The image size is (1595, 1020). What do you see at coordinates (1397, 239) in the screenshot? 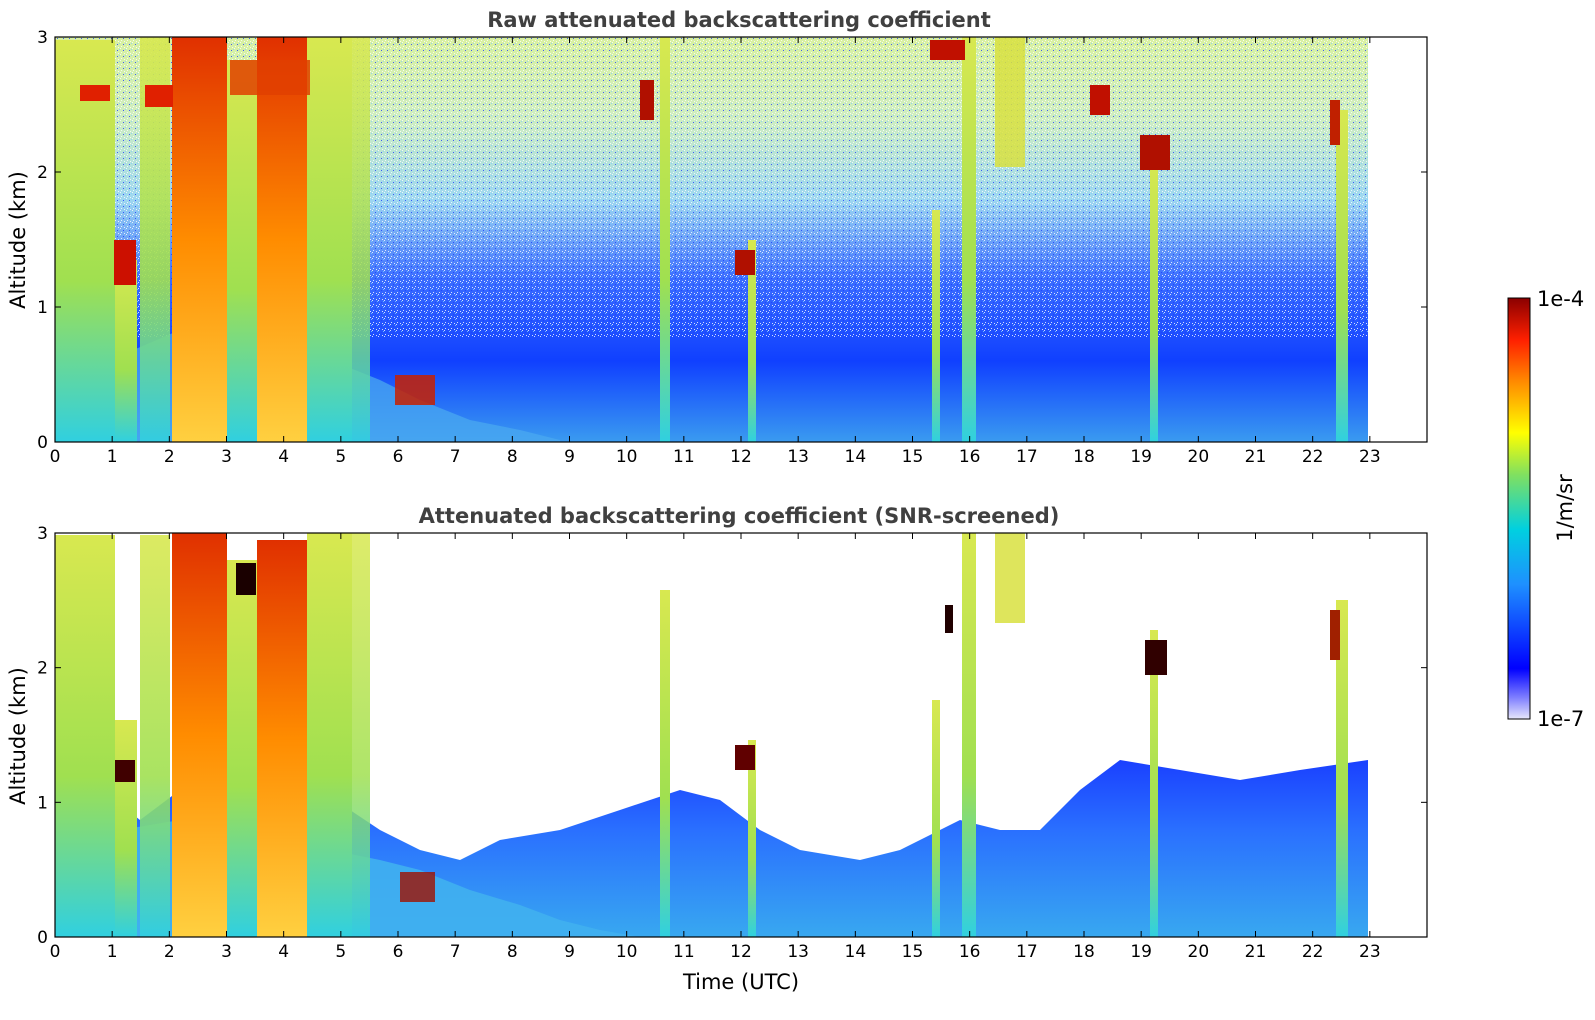
I see `raw-no-data-region` at bounding box center [1397, 239].